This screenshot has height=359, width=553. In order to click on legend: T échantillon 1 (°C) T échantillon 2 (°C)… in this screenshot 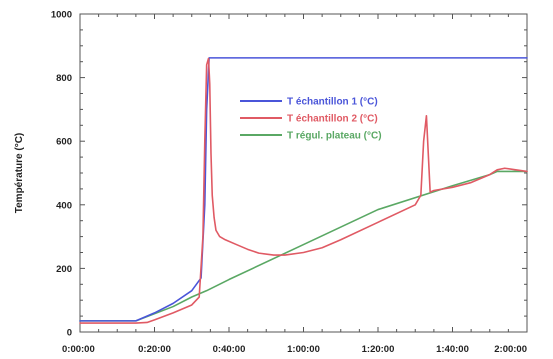, I will do `click(311, 119)`.